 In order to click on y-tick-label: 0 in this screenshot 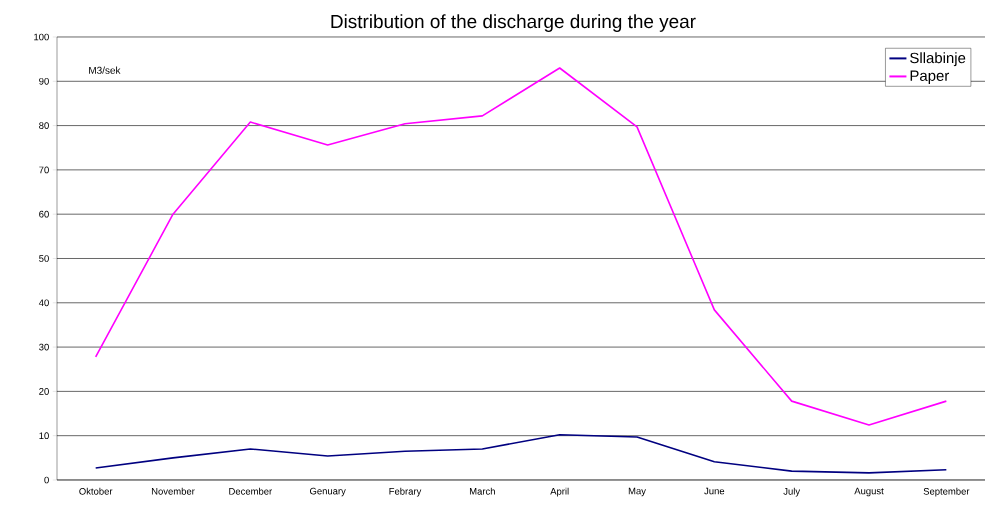, I will do `click(46, 480)`.